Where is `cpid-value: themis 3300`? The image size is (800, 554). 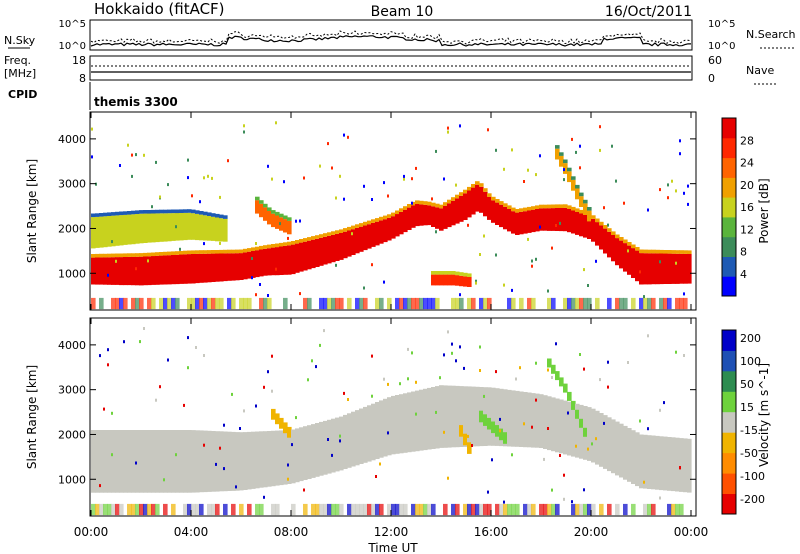
cpid-value: themis 3300 is located at coordinates (136, 102).